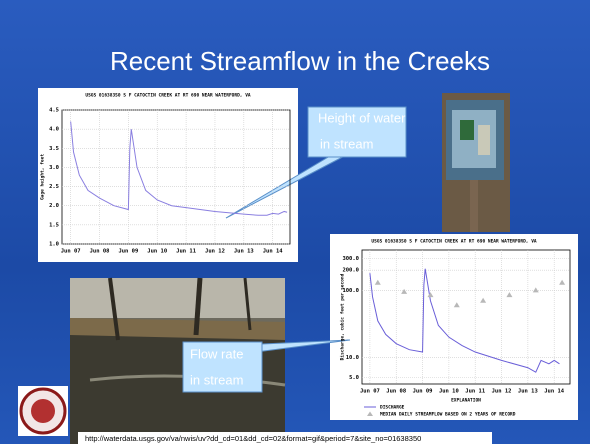 The image size is (590, 444). I want to click on slide-title: Recent Streamflow in the Creeks, so click(300, 61).